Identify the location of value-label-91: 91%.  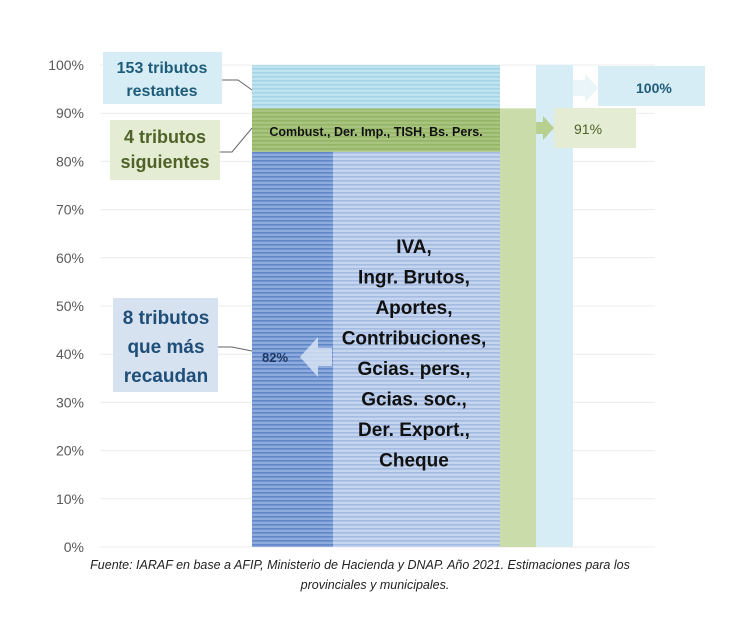
(588, 129).